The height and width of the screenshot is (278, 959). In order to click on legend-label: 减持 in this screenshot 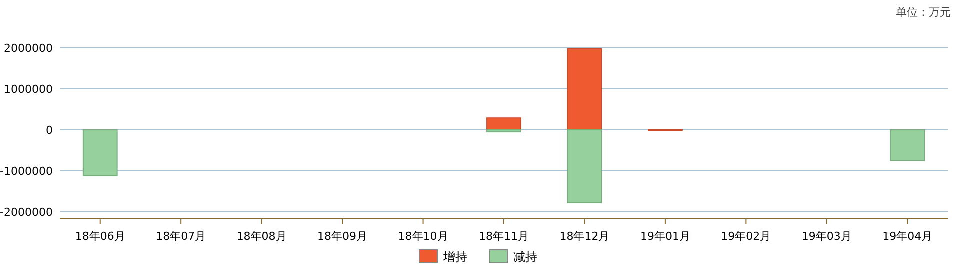, I will do `click(526, 257)`.